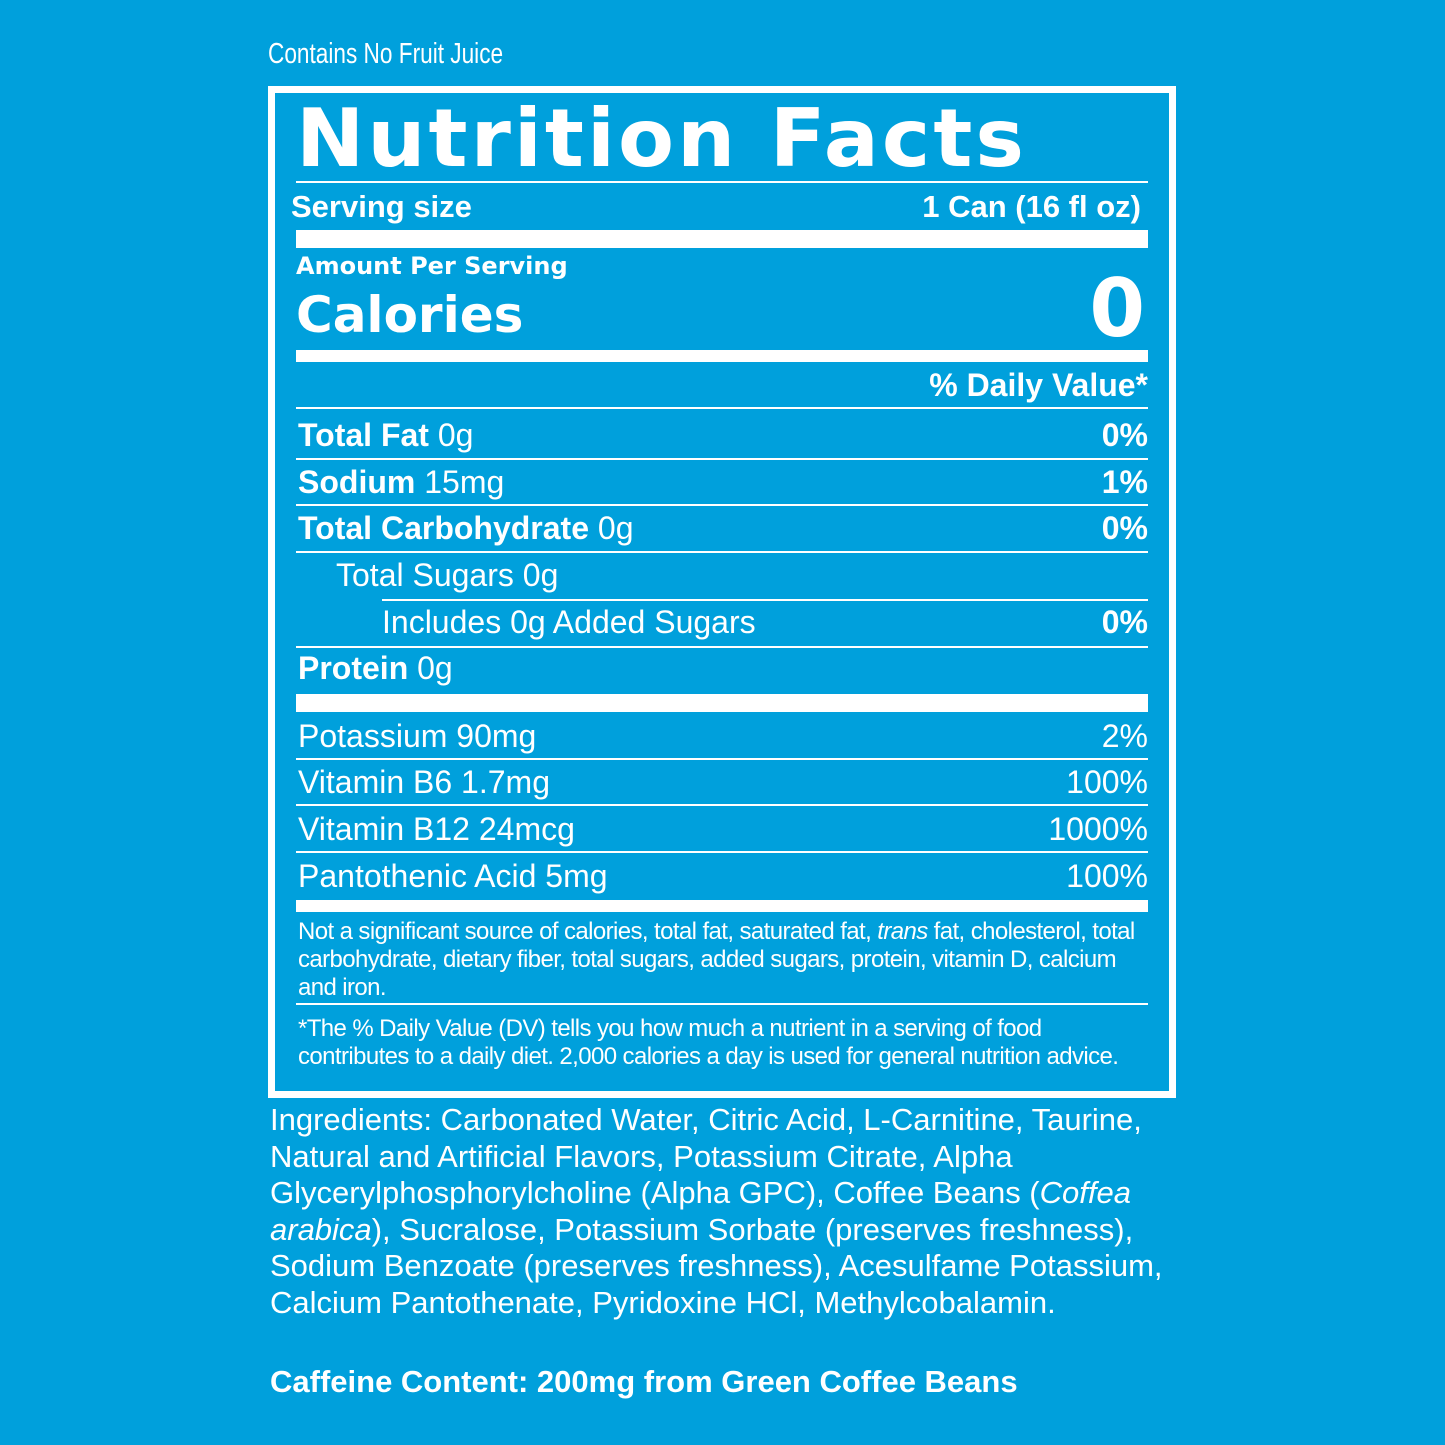 The width and height of the screenshot is (1445, 1445). What do you see at coordinates (1098, 828) in the screenshot?
I see `vitamin-dv: 1000%` at bounding box center [1098, 828].